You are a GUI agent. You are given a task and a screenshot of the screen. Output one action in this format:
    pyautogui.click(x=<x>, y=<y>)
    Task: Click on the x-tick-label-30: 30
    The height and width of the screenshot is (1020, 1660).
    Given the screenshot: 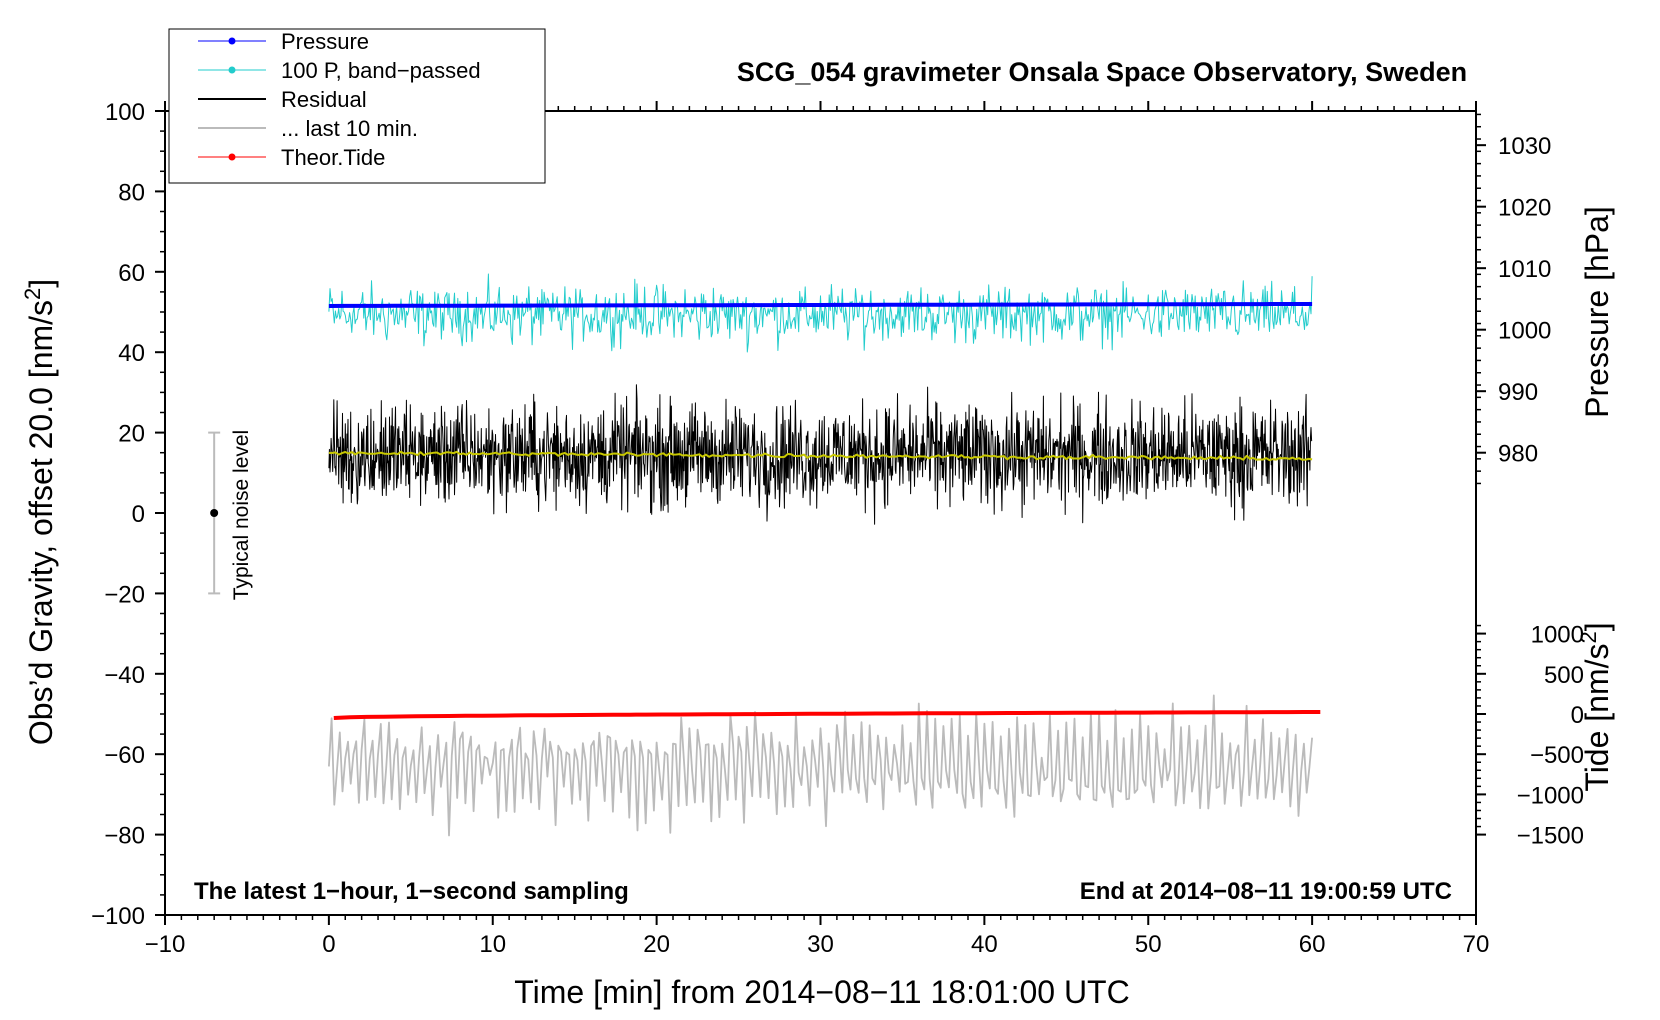 What is the action you would take?
    pyautogui.click(x=820, y=944)
    